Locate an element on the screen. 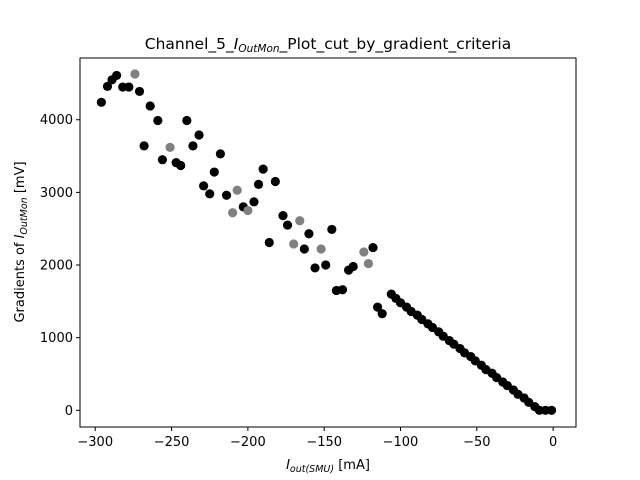 The width and height of the screenshot is (640, 480). y-tick-label: 3000 is located at coordinates (56, 193).